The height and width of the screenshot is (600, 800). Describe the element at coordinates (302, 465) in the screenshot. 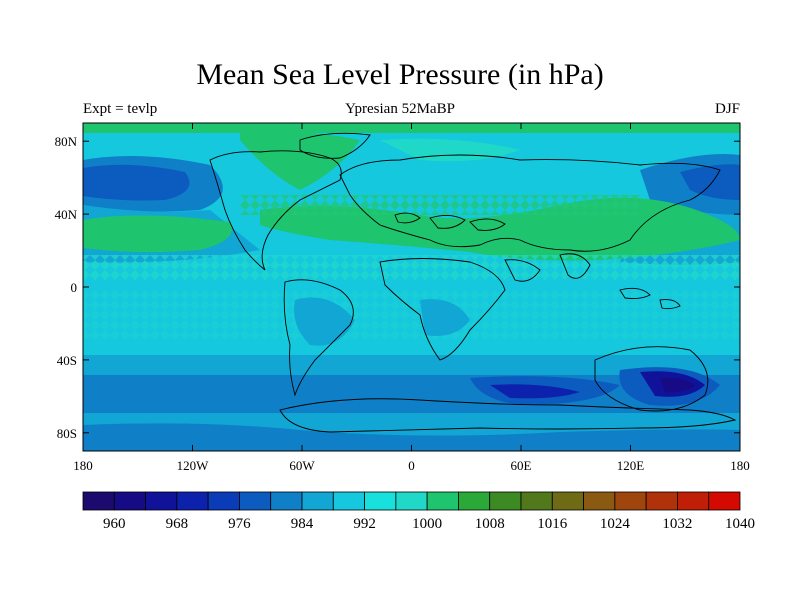

I see `lon-tick-label: 60W` at that location.